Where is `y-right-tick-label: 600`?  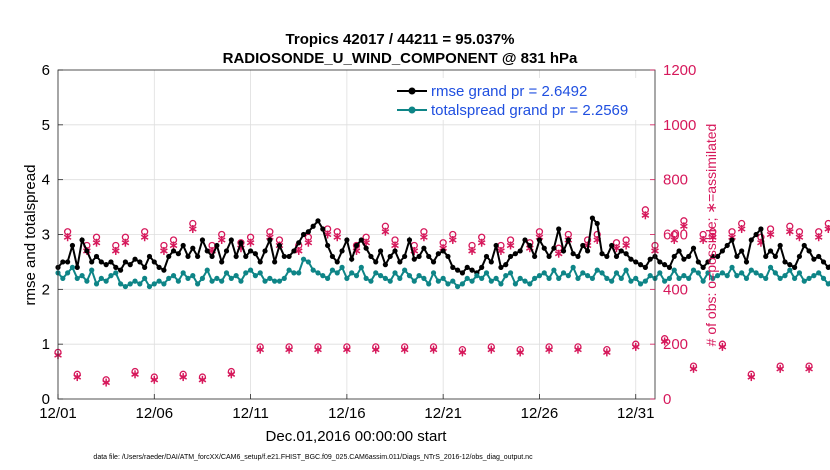
y-right-tick-label: 600 is located at coordinates (675, 235).